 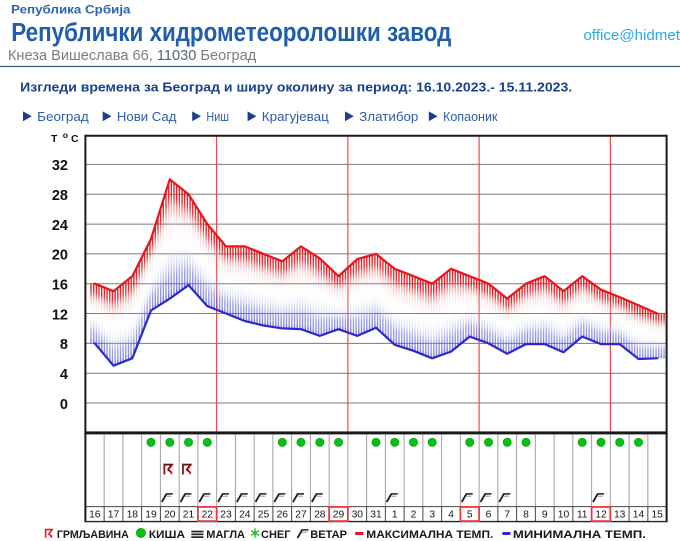 I want to click on svg-text: КИША, so click(x=167, y=535).